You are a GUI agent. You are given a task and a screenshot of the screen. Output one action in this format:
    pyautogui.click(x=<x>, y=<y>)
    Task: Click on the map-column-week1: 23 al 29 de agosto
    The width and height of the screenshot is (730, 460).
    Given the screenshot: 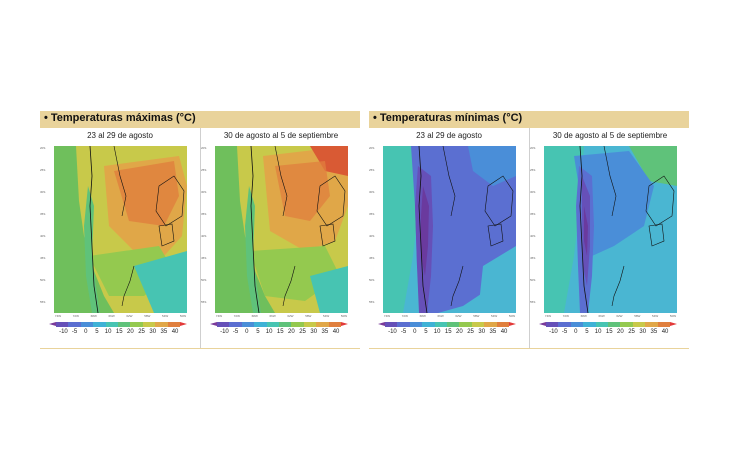 What is the action you would take?
    pyautogui.click(x=120, y=238)
    